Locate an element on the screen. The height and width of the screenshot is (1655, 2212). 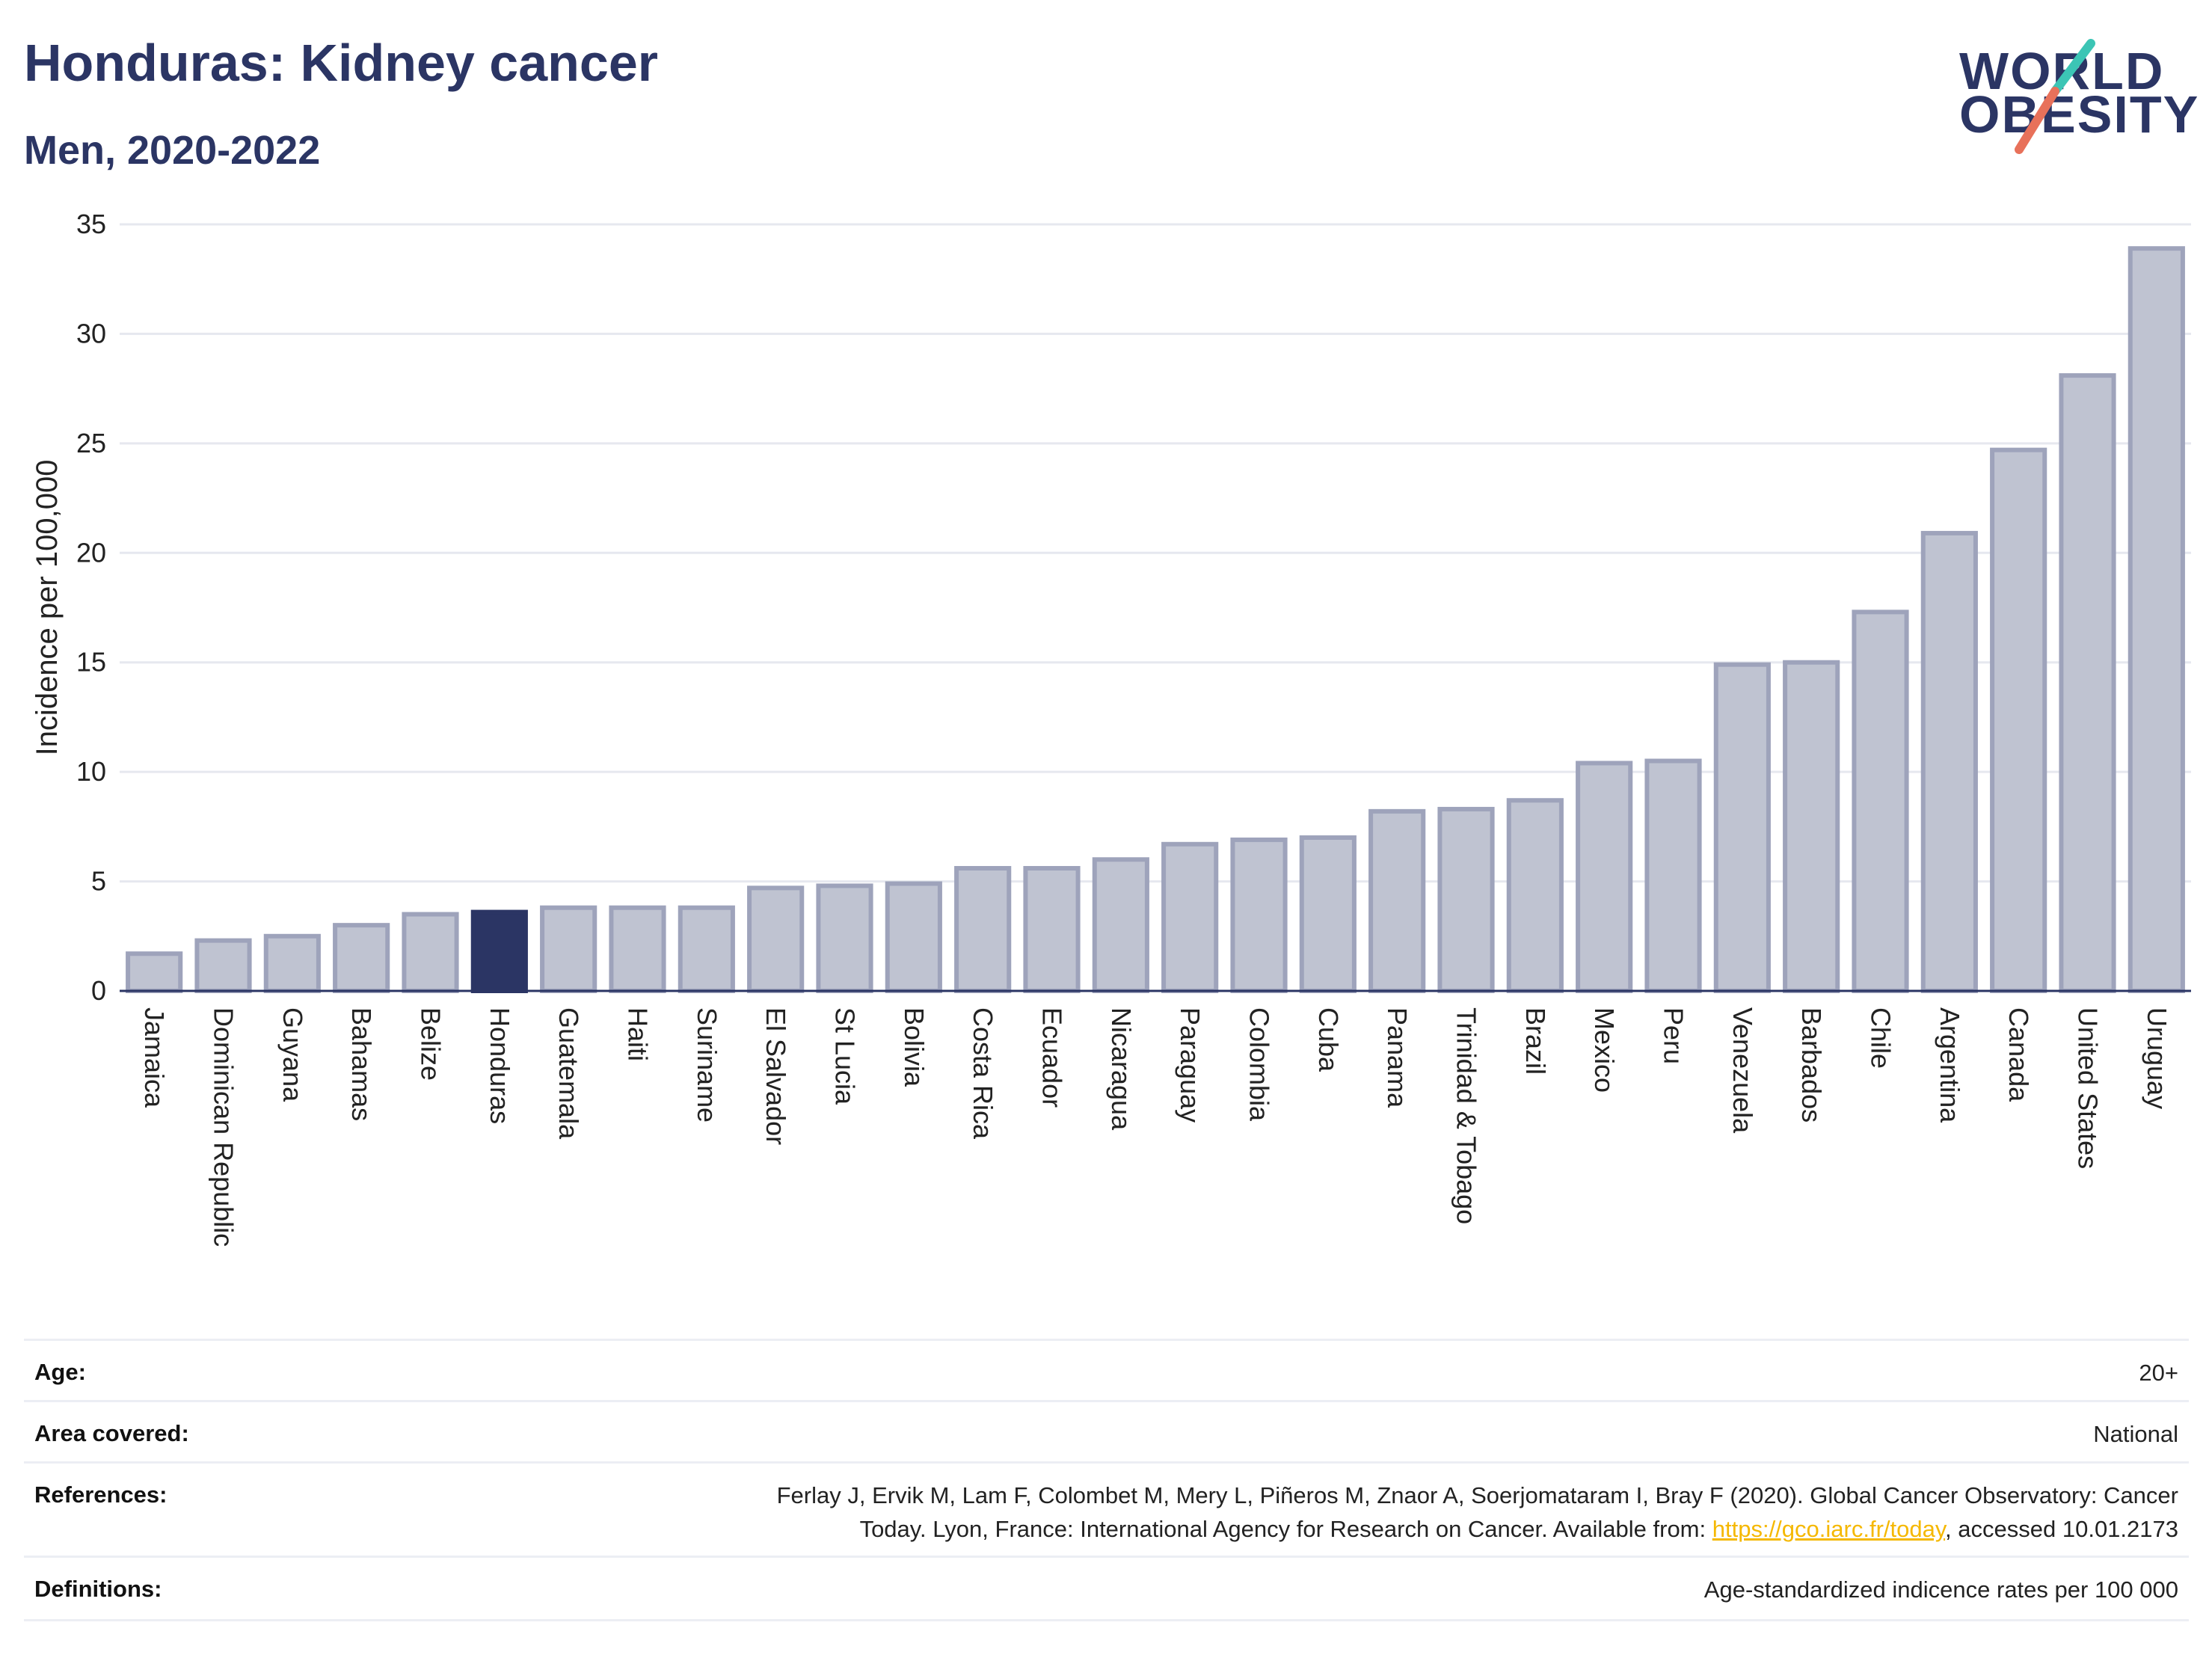
bar-guatemala is located at coordinates (568, 949).